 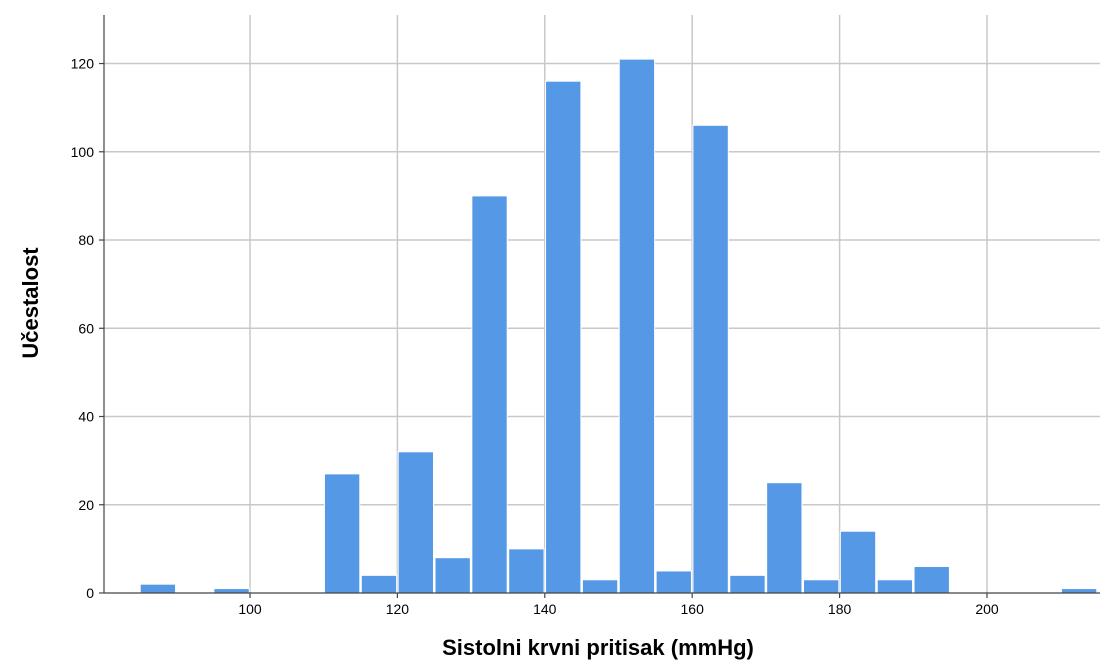 I want to click on y-tick-label: 60, so click(x=86, y=328).